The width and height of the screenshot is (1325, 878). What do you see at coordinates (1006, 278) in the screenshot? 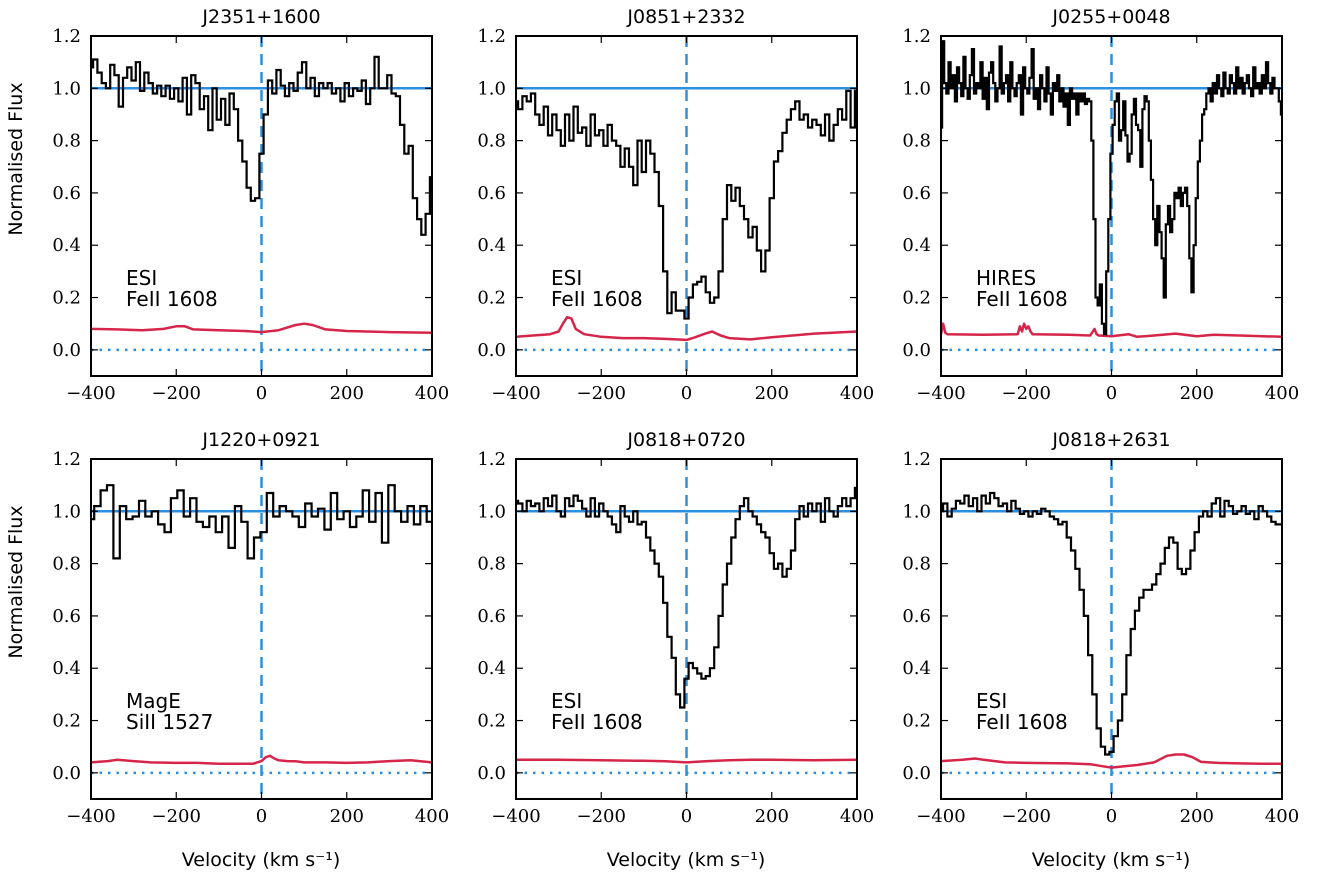
I see `instrument-label: HIRES` at bounding box center [1006, 278].